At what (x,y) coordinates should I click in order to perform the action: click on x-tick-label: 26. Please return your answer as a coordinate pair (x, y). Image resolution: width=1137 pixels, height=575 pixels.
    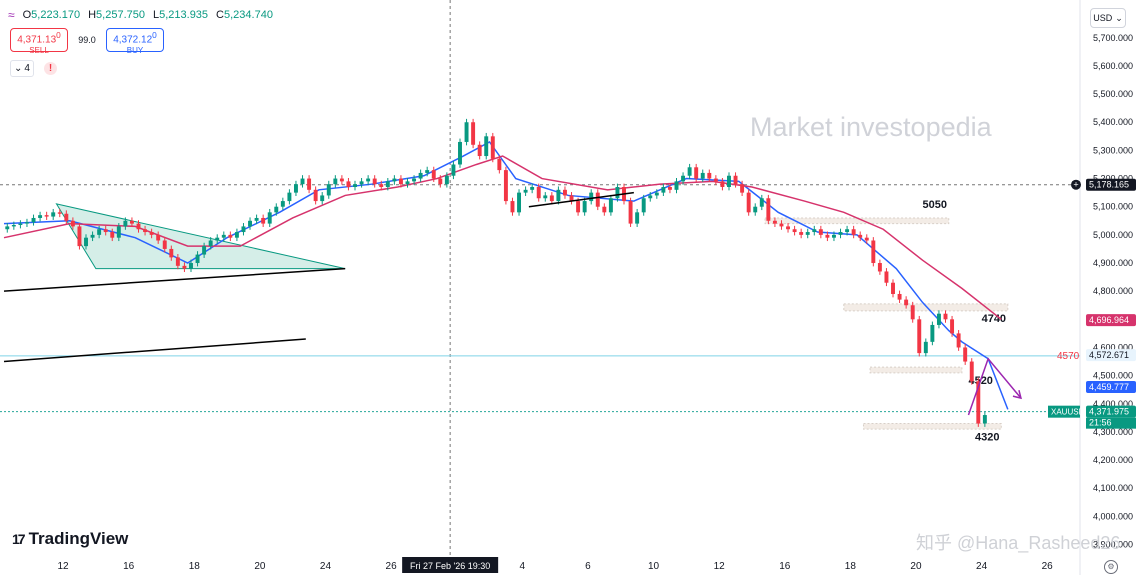
    Looking at the image, I should click on (1048, 566).